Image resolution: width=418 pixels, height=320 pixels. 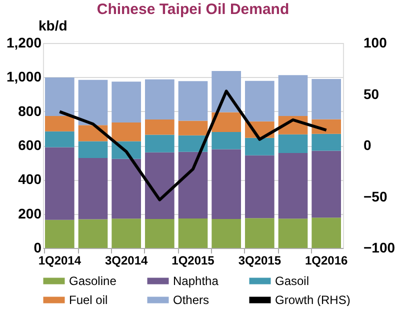 What do you see at coordinates (24, 42) in the screenshot?
I see `y-tick-label: 1,200` at bounding box center [24, 42].